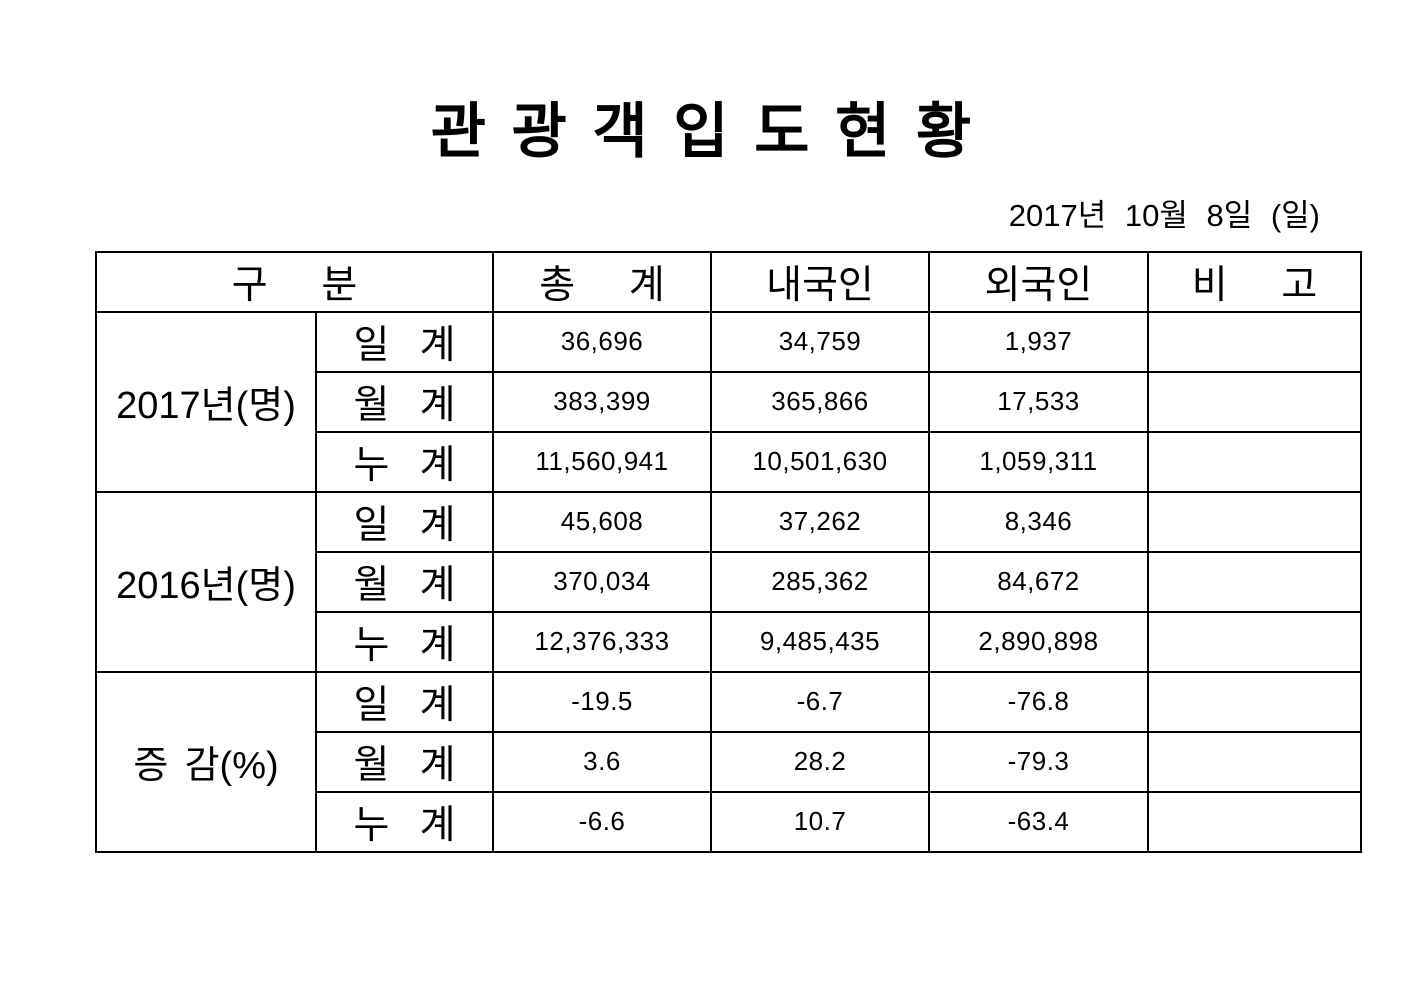 This screenshot has height=992, width=1403. What do you see at coordinates (1038, 821) in the screenshot?
I see `foreign-cell: -63.4` at bounding box center [1038, 821].